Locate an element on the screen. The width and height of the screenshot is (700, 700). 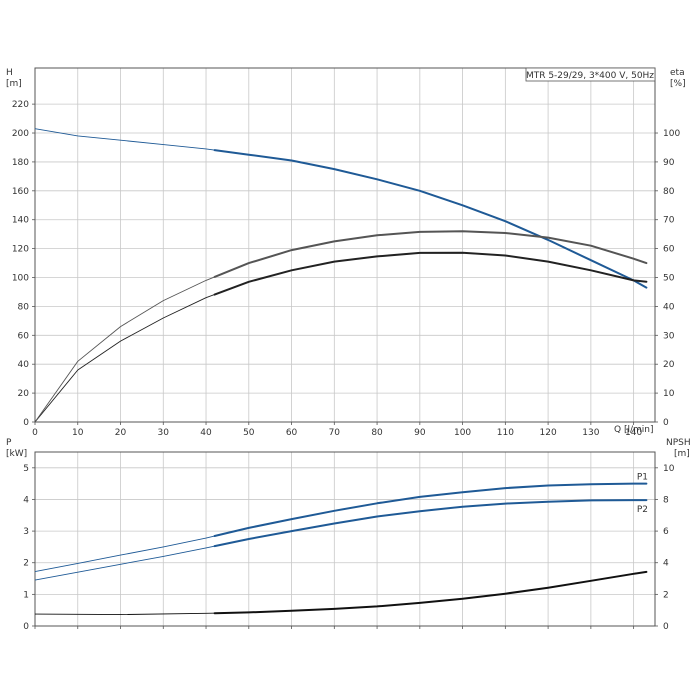
eta-tick-label: 80 is located at coordinates (669, 192).